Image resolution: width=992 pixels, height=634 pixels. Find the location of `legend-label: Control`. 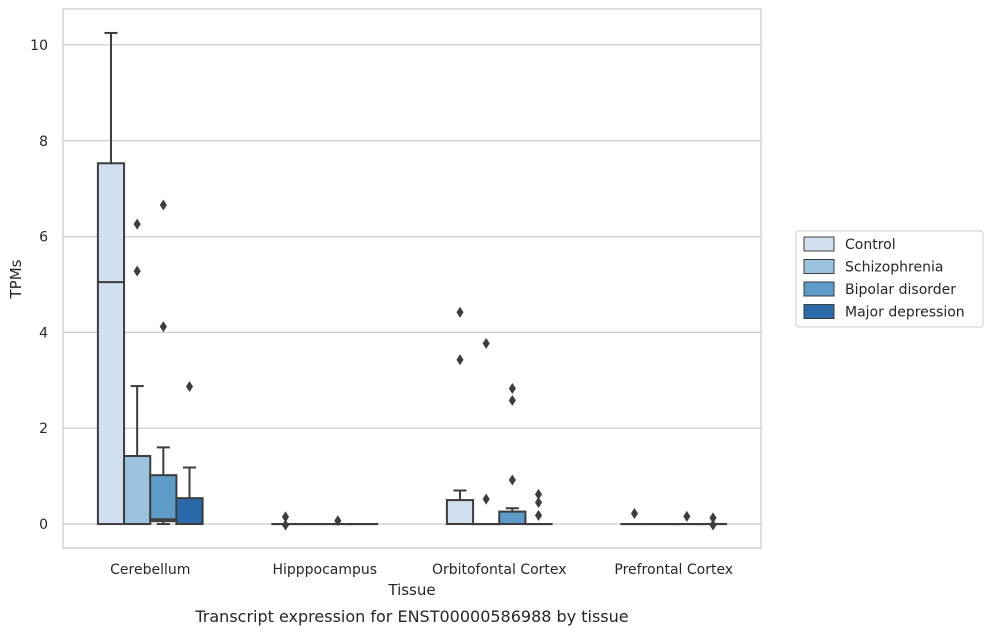

legend-label: Control is located at coordinates (870, 245).